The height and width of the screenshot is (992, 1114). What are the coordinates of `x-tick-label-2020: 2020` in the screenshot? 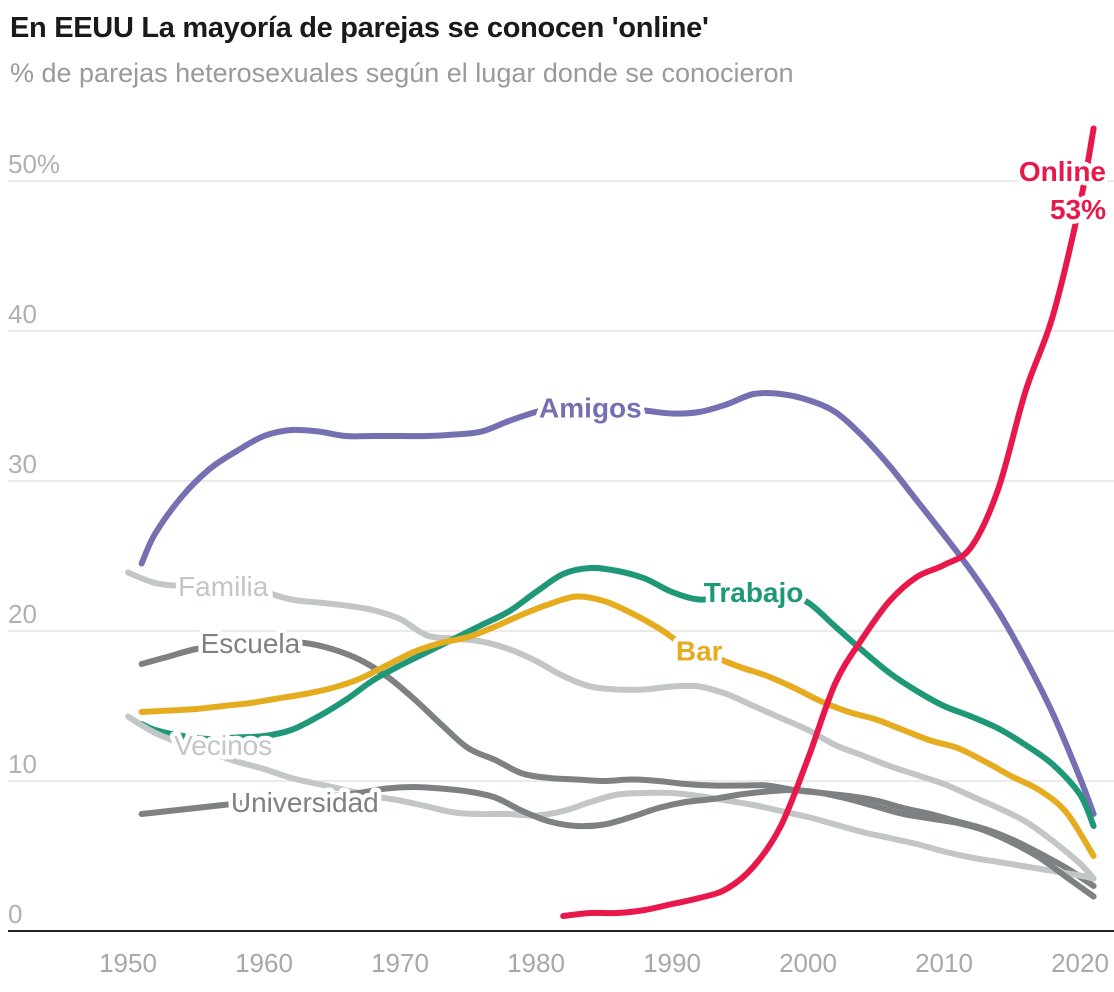 It's located at (1080, 963).